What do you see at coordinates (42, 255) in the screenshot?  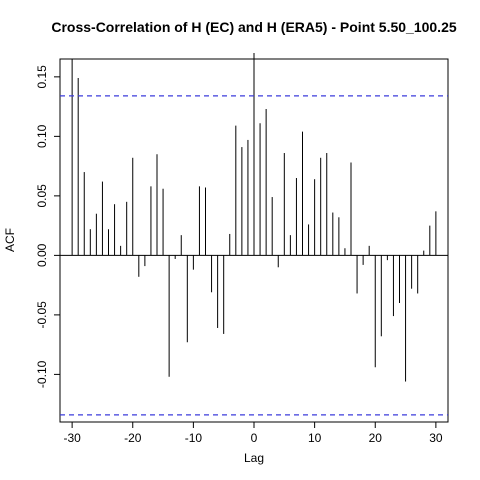 I see `y-tick-label: 0.00` at bounding box center [42, 255].